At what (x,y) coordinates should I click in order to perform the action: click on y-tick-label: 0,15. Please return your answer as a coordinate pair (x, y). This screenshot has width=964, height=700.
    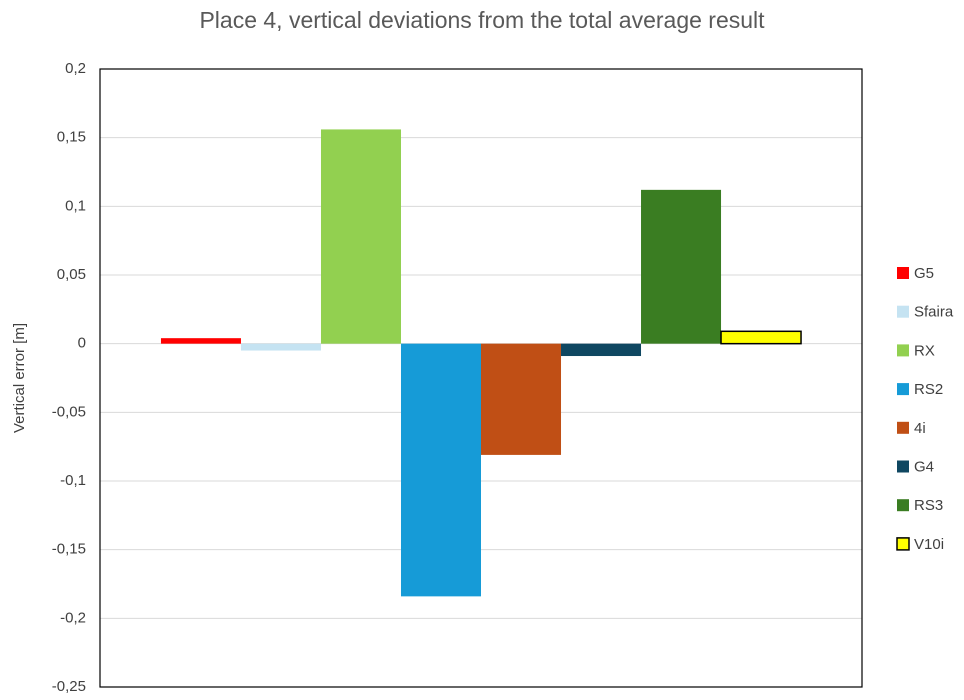
    Looking at the image, I should click on (71, 137).